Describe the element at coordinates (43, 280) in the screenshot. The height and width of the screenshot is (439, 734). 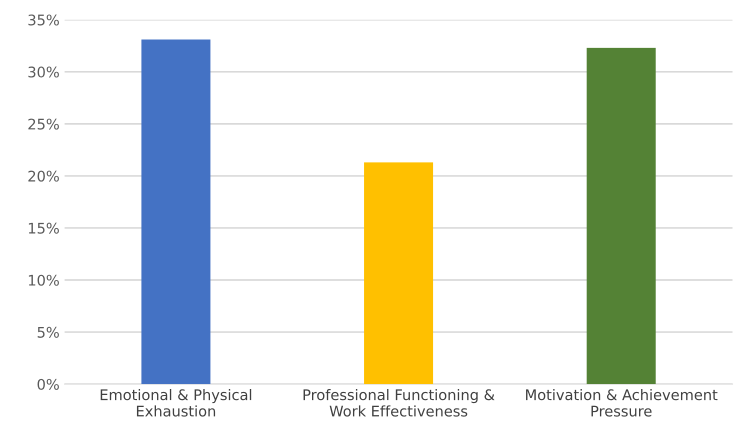
I see `y-tick-label: 10%` at that location.